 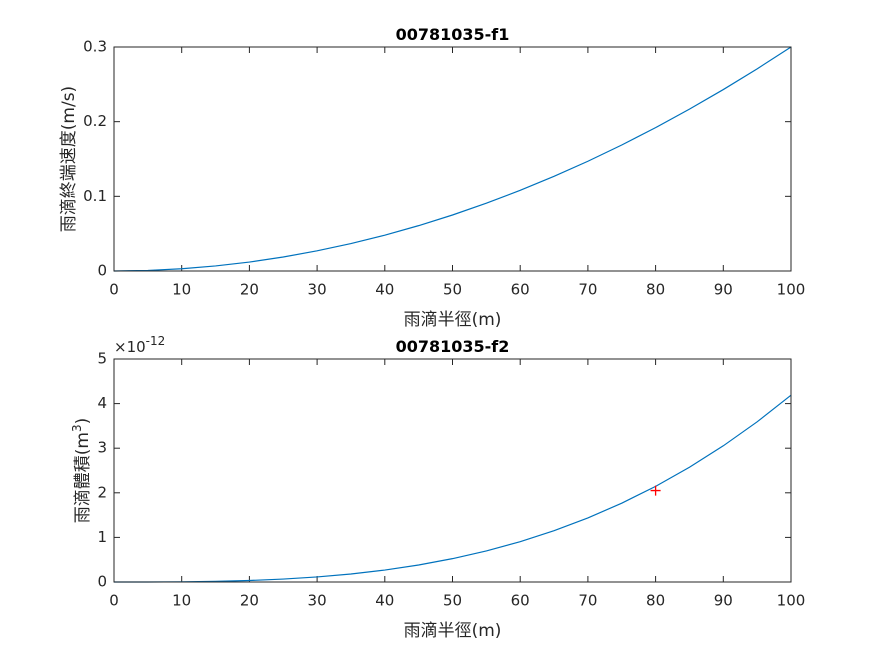 I want to click on axis-multiplier-part: ×10, so click(x=130, y=347).